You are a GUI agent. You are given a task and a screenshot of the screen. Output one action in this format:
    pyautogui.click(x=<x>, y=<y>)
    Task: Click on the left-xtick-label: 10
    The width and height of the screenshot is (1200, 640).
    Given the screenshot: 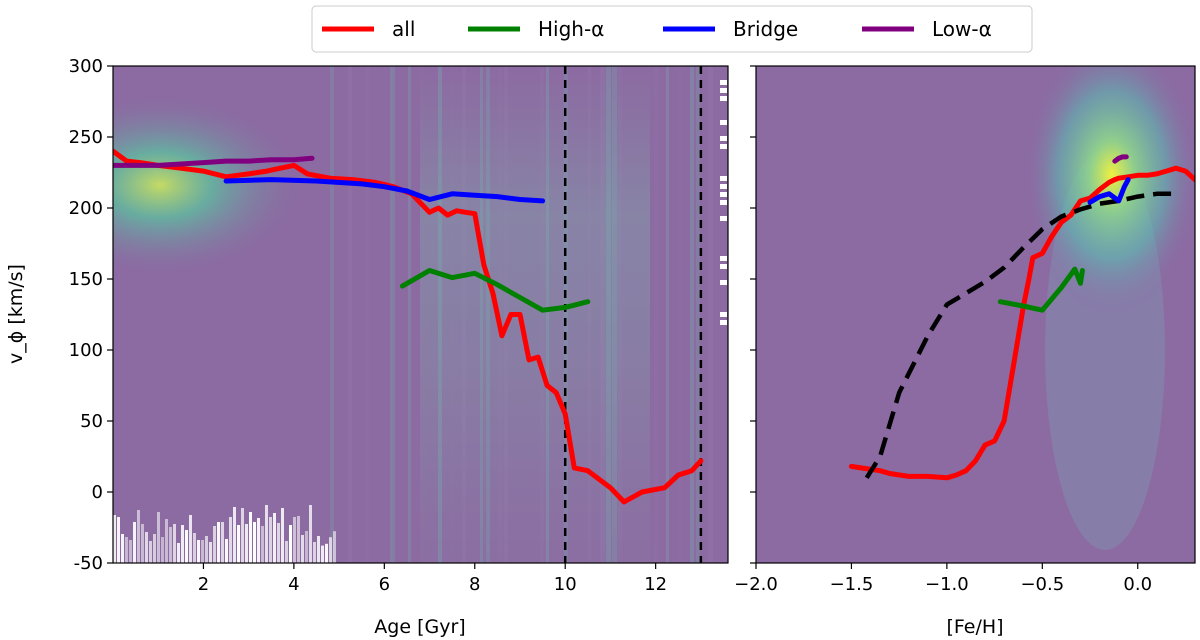 What is the action you would take?
    pyautogui.click(x=565, y=584)
    